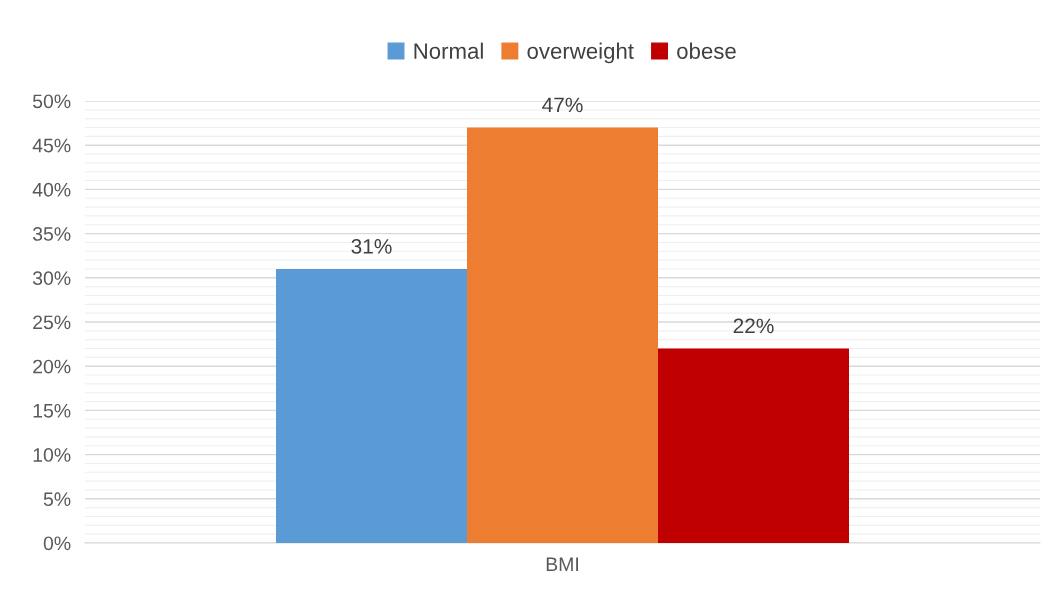  Describe the element at coordinates (51, 101) in the screenshot. I see `y-tick-label: 50%` at that location.